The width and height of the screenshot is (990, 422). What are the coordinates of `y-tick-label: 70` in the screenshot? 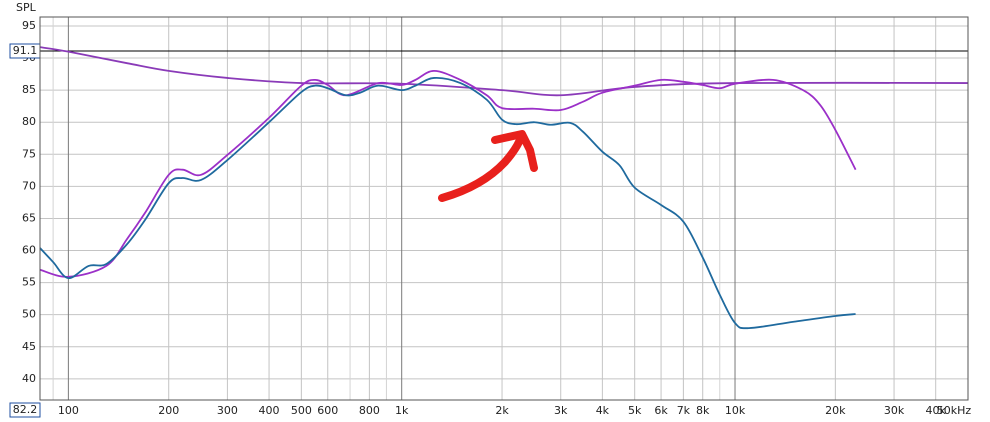 It's located at (29, 185).